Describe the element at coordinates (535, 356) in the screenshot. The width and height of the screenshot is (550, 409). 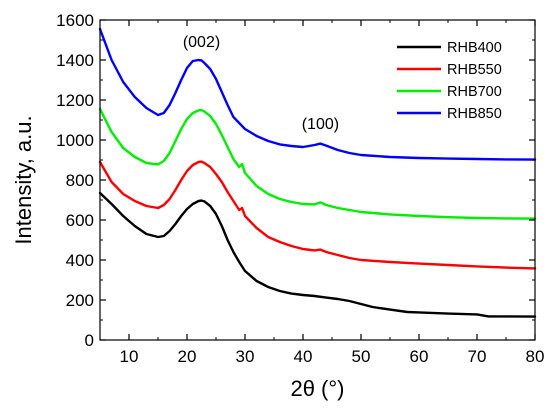
I see `x-tick-label: 80` at that location.